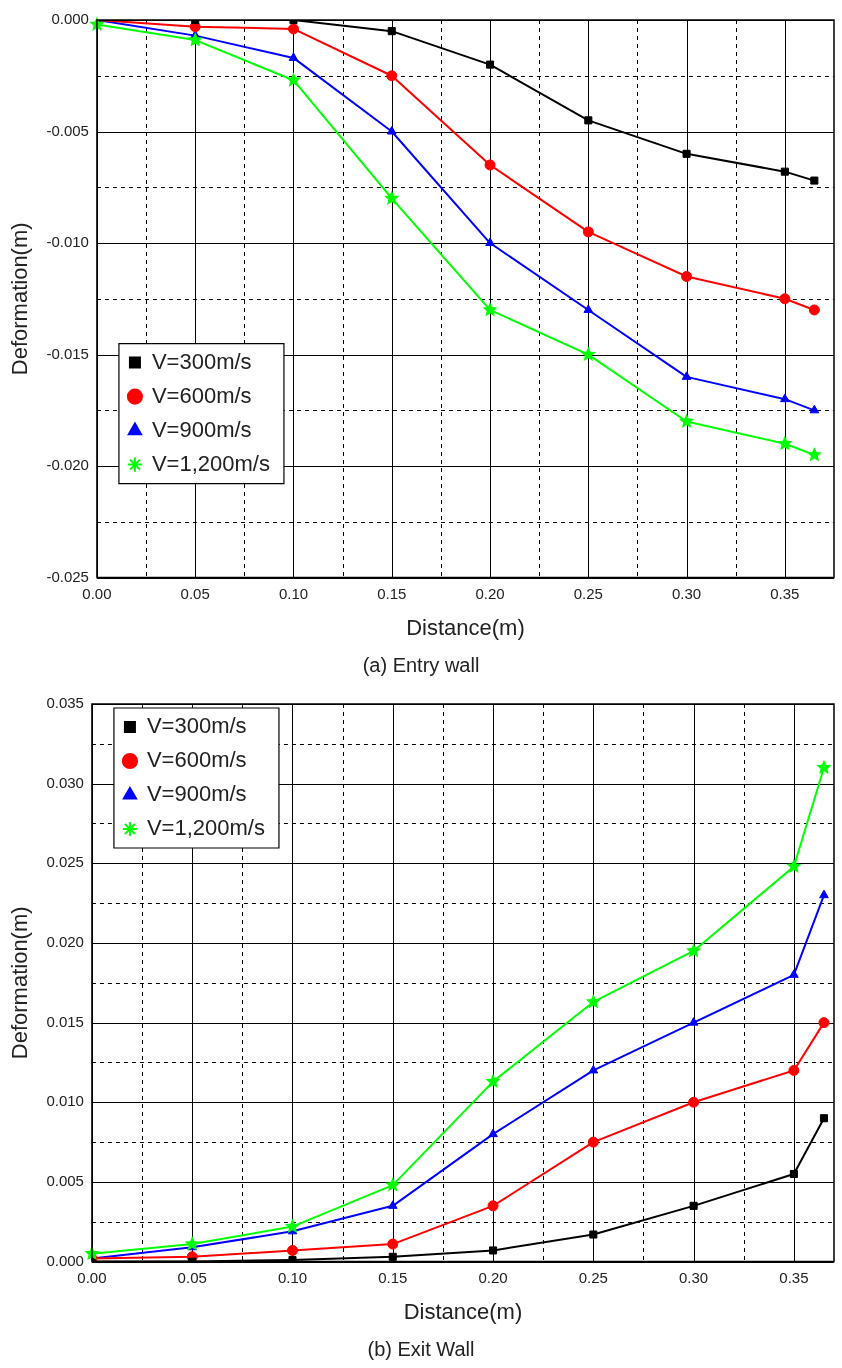  I want to click on y-tick-label: 0.010, so click(65, 1101).